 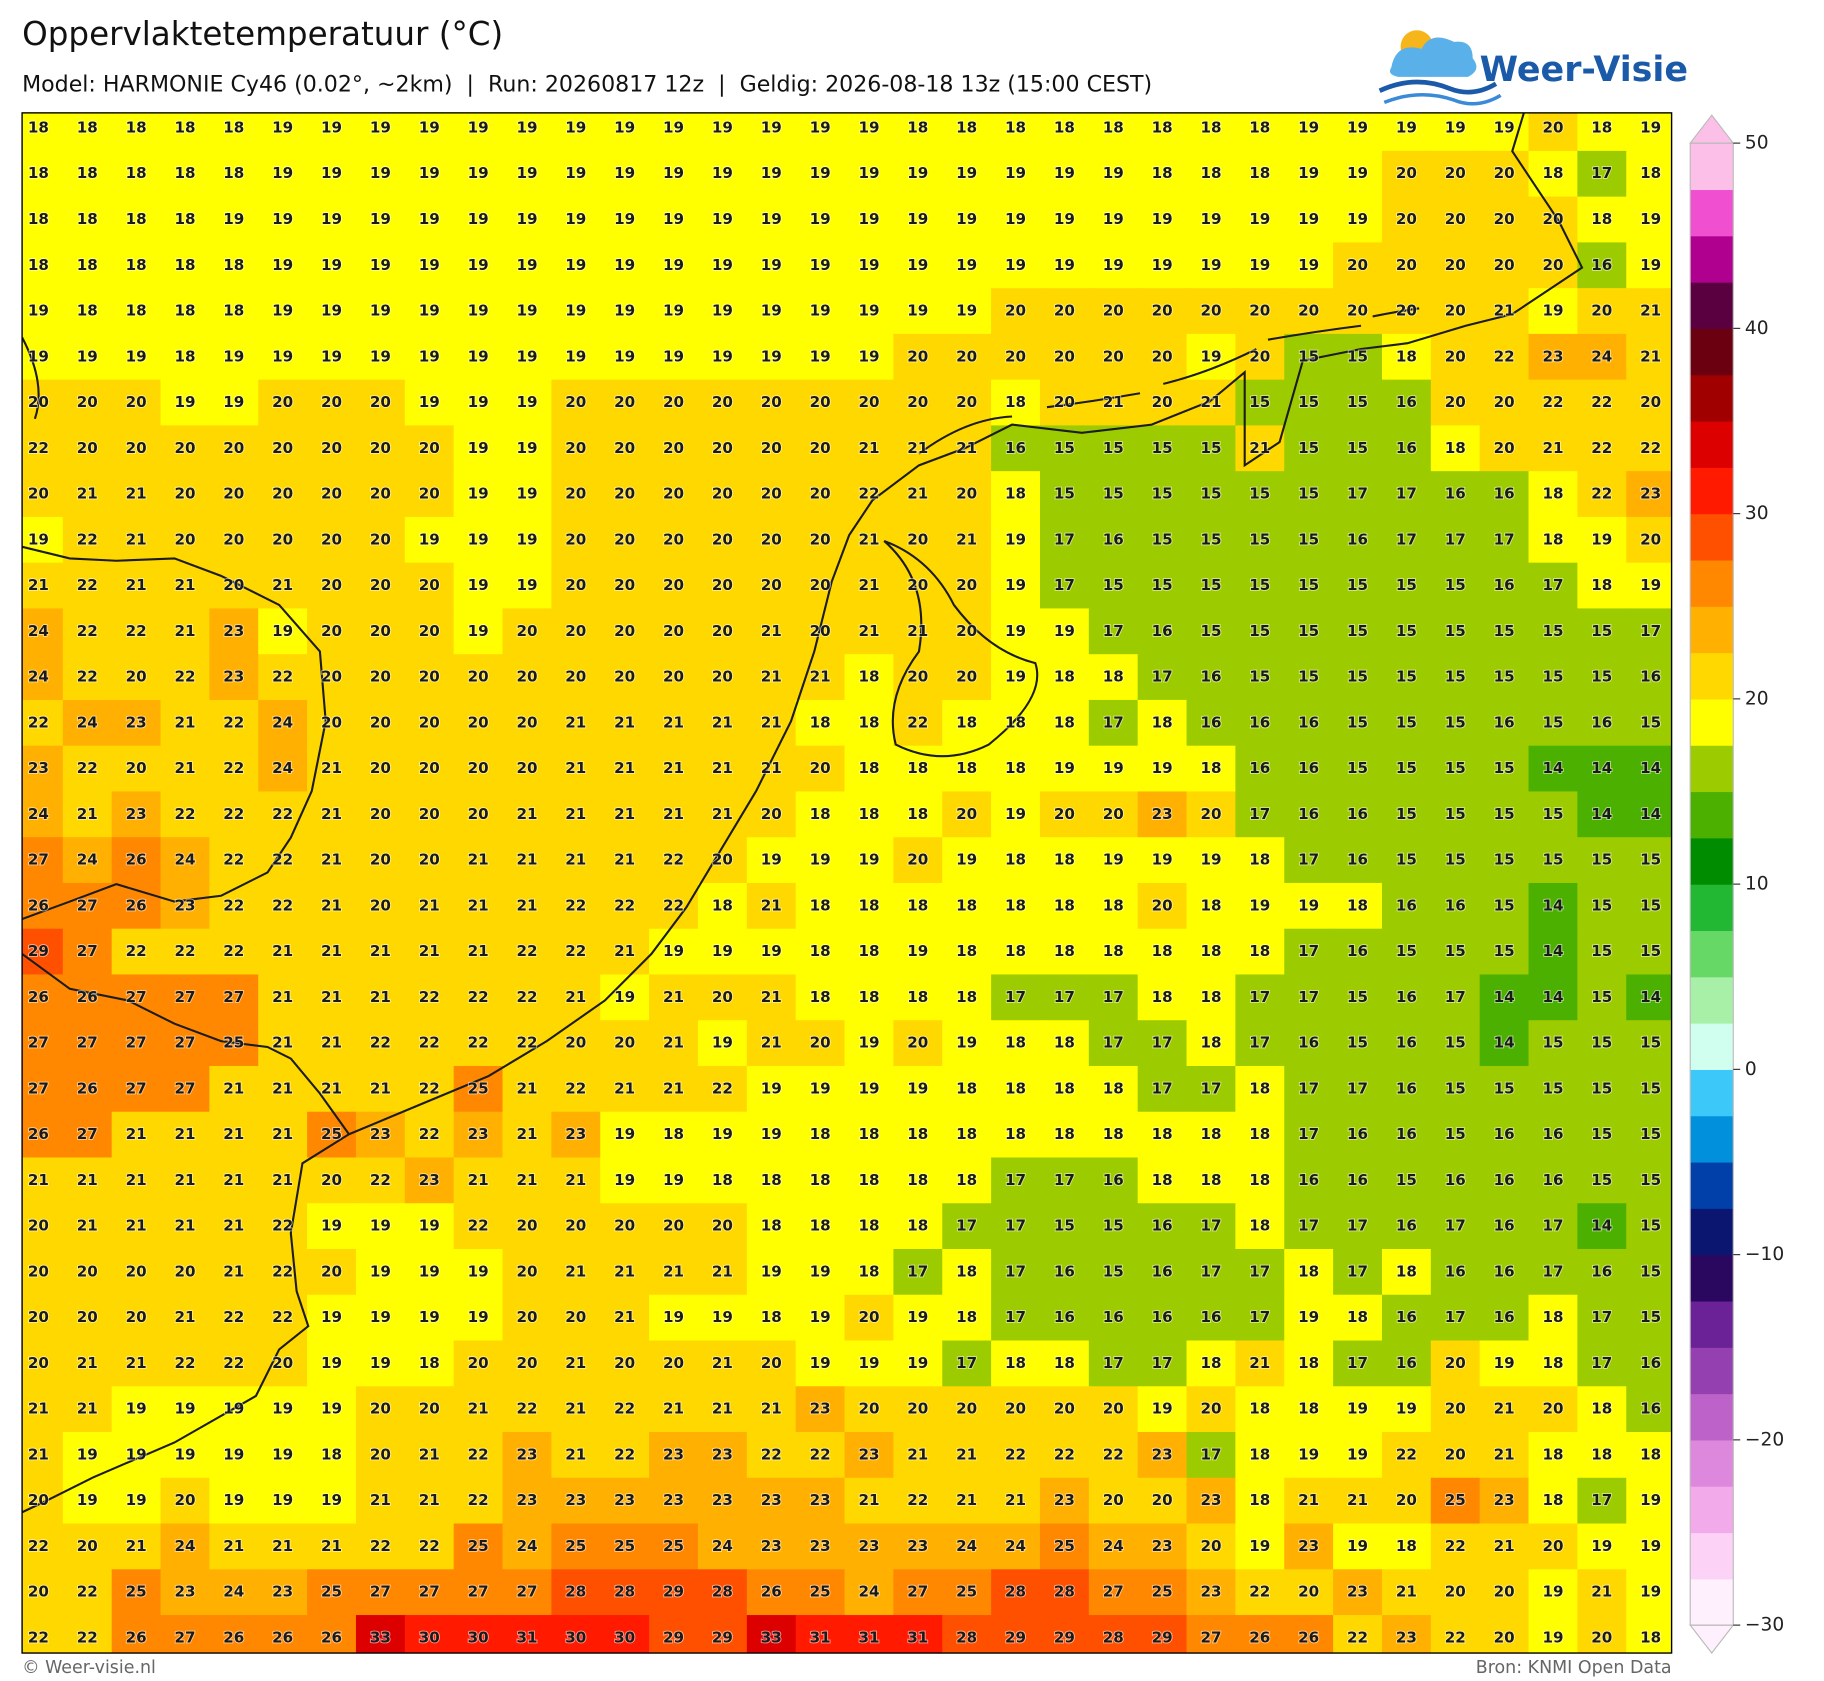 I want to click on temperature-label: 33, so click(x=771, y=1637).